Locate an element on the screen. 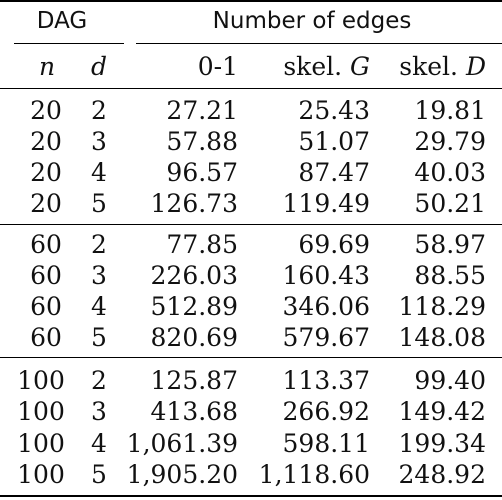  cell-skel-g: 69.69 is located at coordinates (334, 244).